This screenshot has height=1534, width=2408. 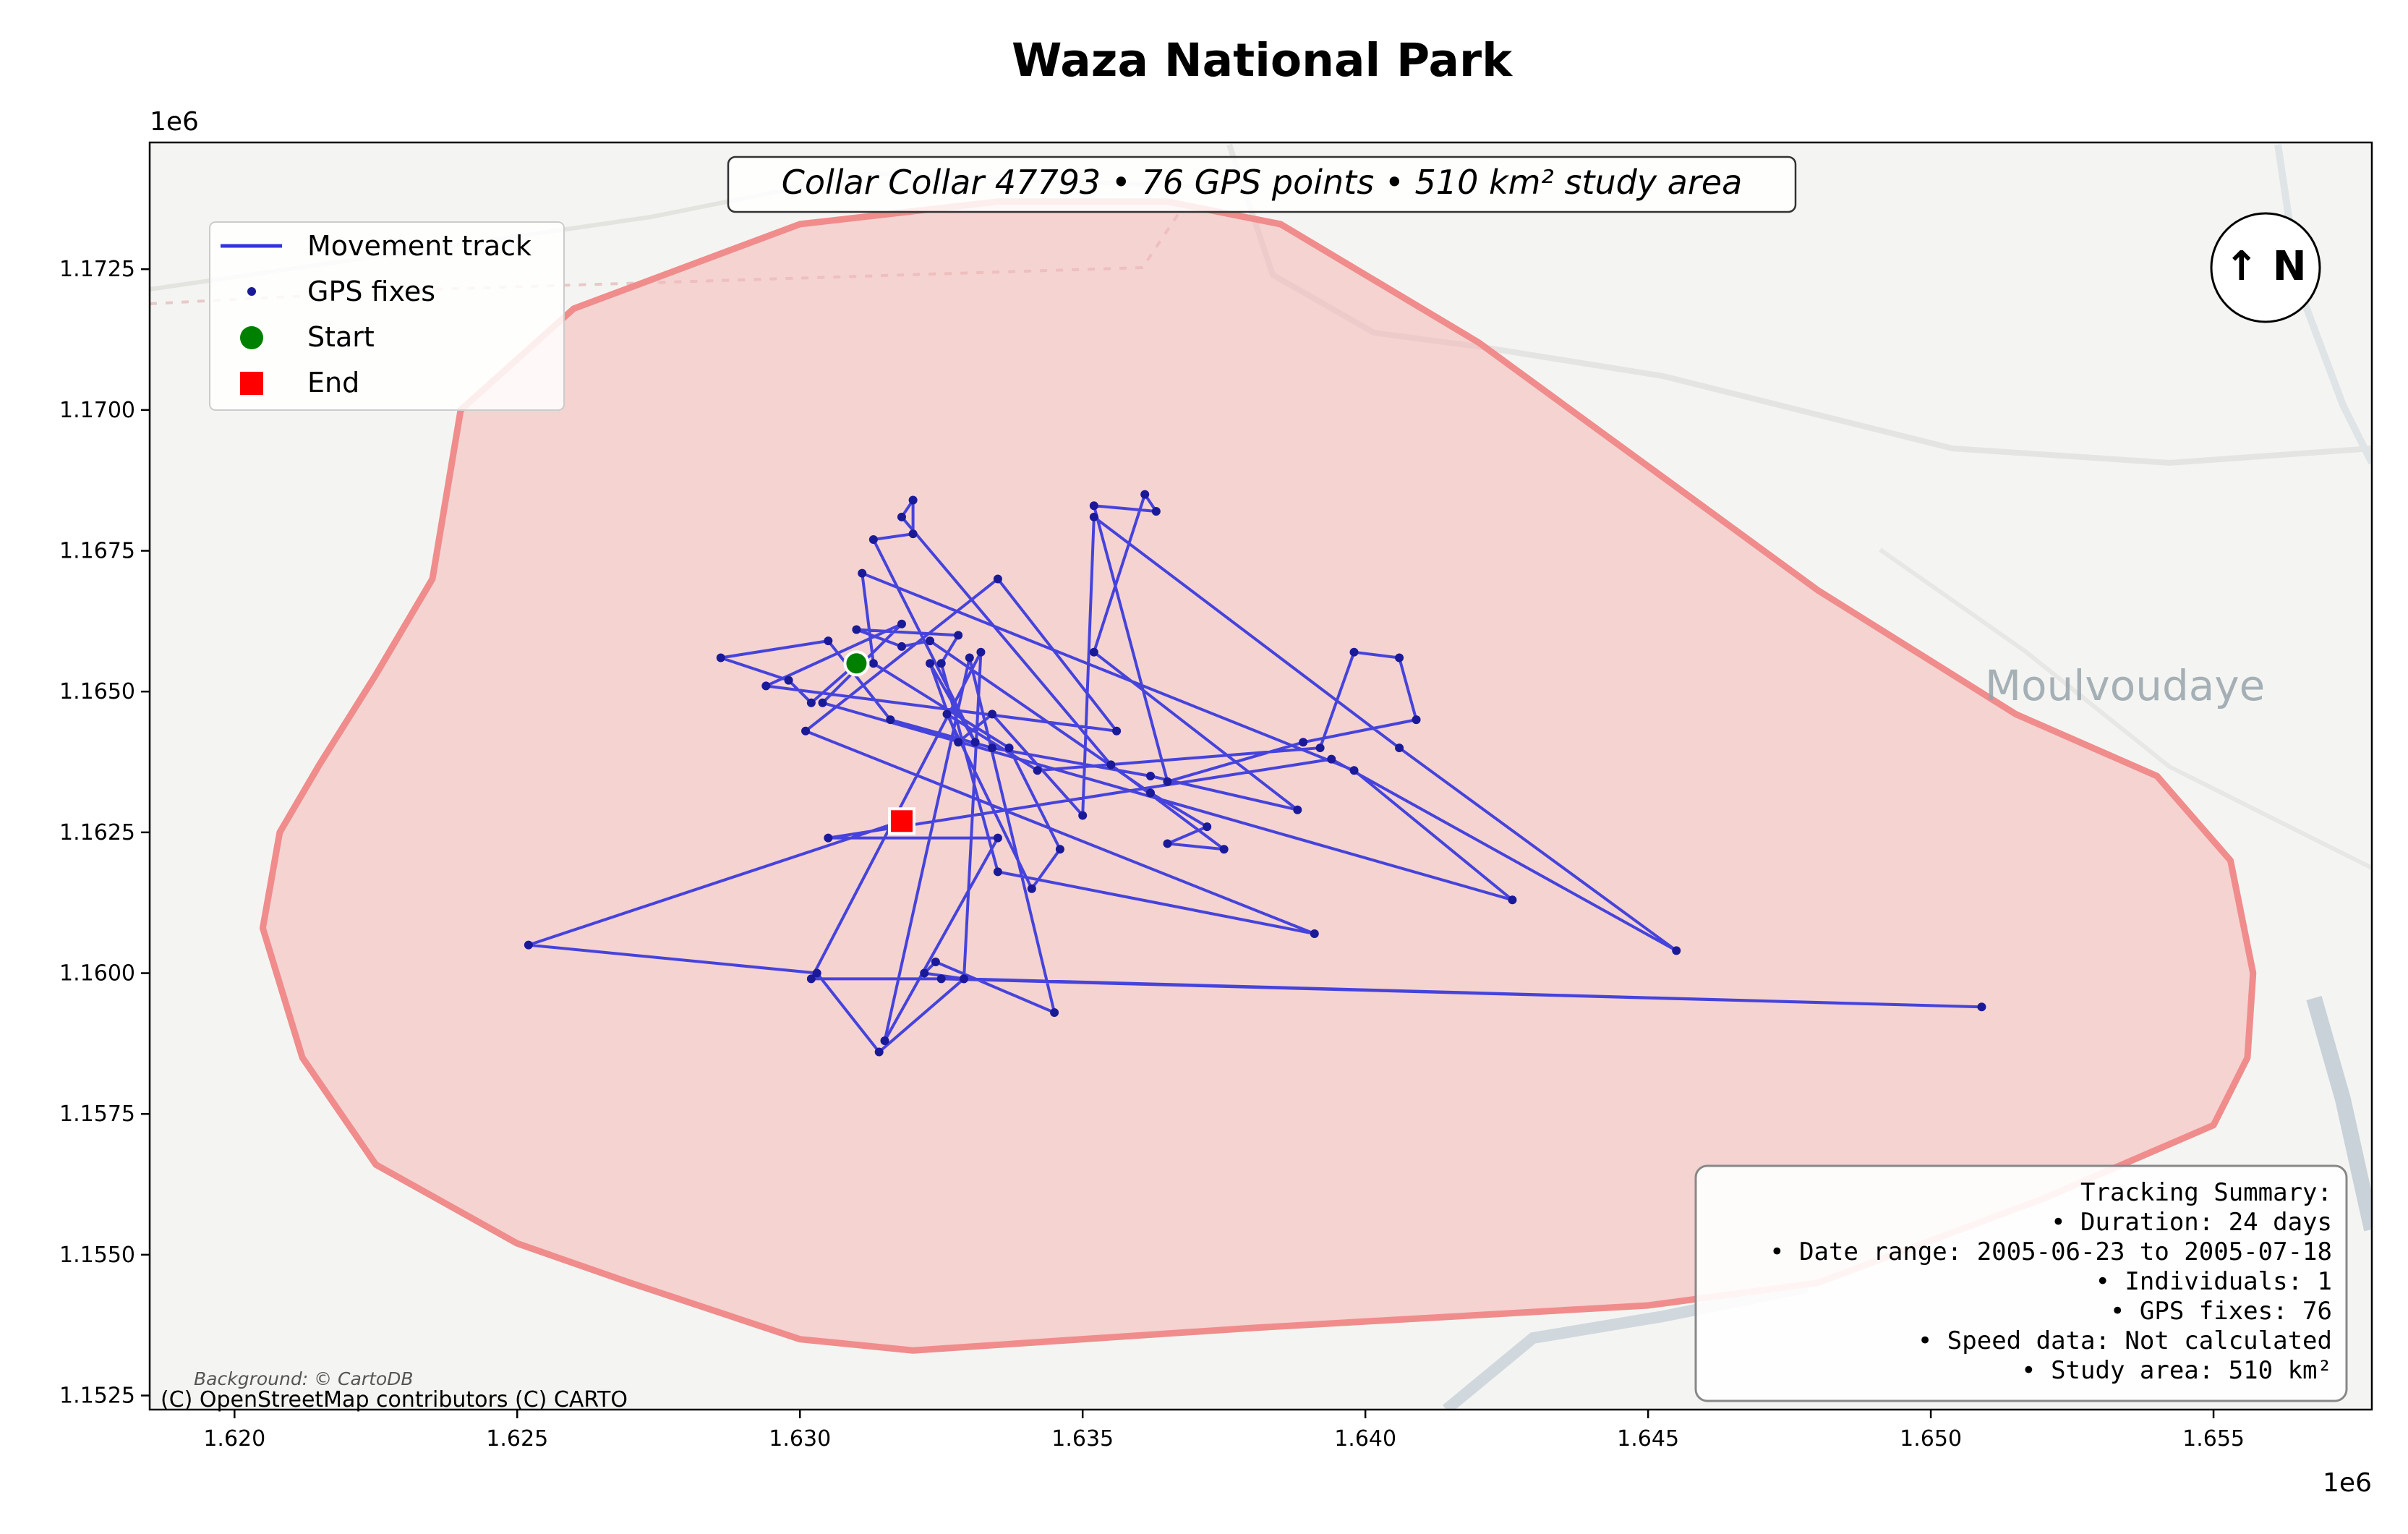 I want to click on legend: Movement track GPS fixes Start End, so click(x=387, y=316).